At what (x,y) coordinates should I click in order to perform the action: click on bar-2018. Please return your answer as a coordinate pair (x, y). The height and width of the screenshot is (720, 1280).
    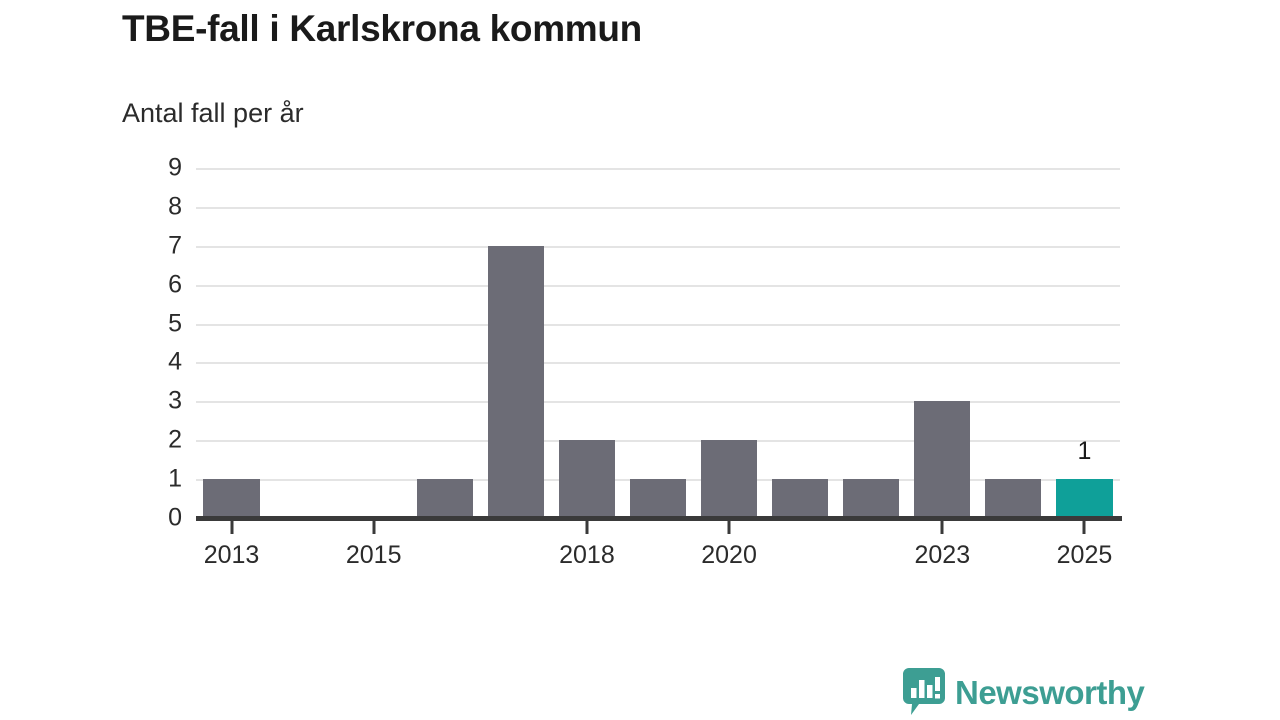
    Looking at the image, I should click on (586, 479).